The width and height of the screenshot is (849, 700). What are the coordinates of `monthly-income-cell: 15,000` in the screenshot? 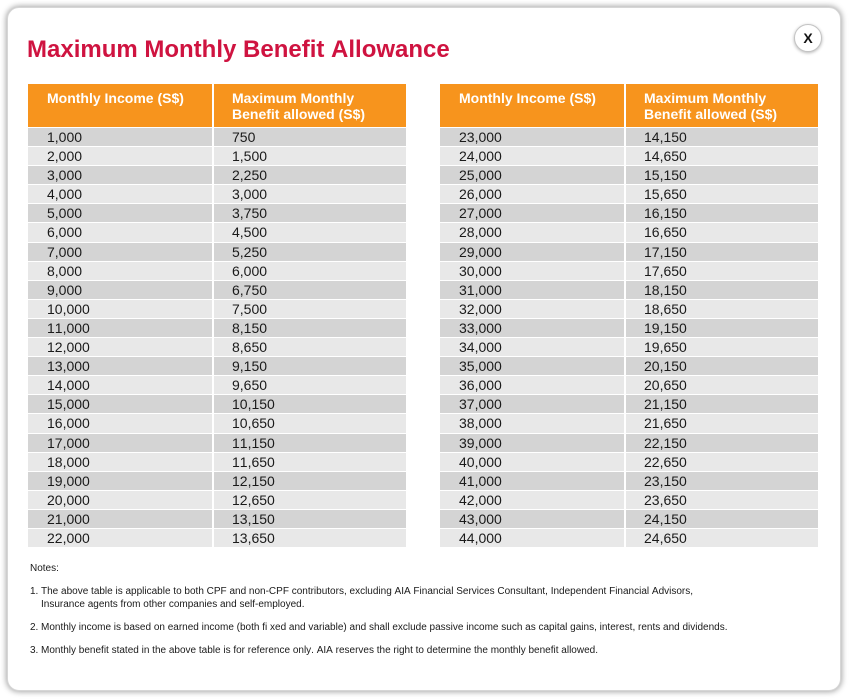 It's located at (121, 404).